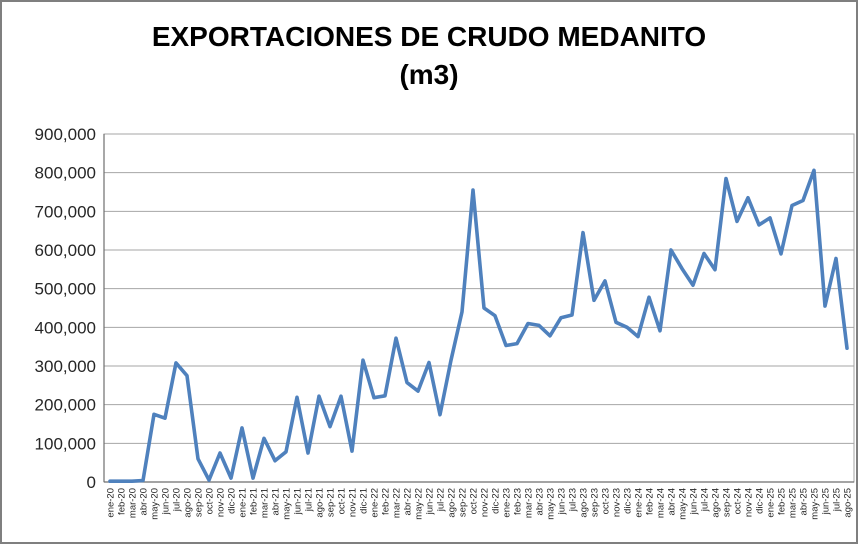  What do you see at coordinates (826, 501) in the screenshot?
I see `x-axis-tick-label: jun-25` at bounding box center [826, 501].